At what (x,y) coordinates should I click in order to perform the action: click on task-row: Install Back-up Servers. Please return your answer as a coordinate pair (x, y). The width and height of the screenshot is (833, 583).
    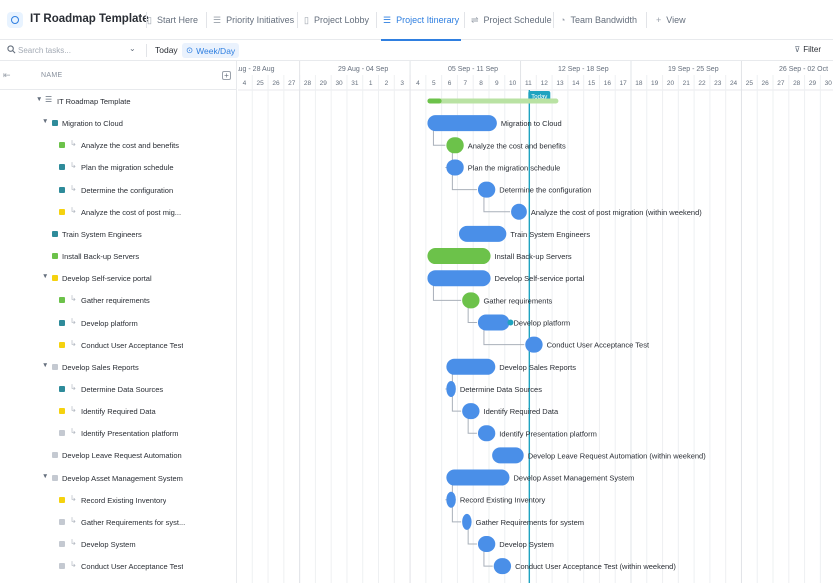
    Looking at the image, I should click on (118, 256).